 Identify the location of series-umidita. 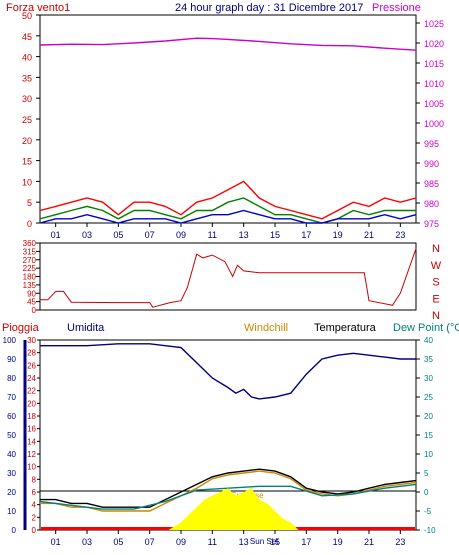
(228, 371).